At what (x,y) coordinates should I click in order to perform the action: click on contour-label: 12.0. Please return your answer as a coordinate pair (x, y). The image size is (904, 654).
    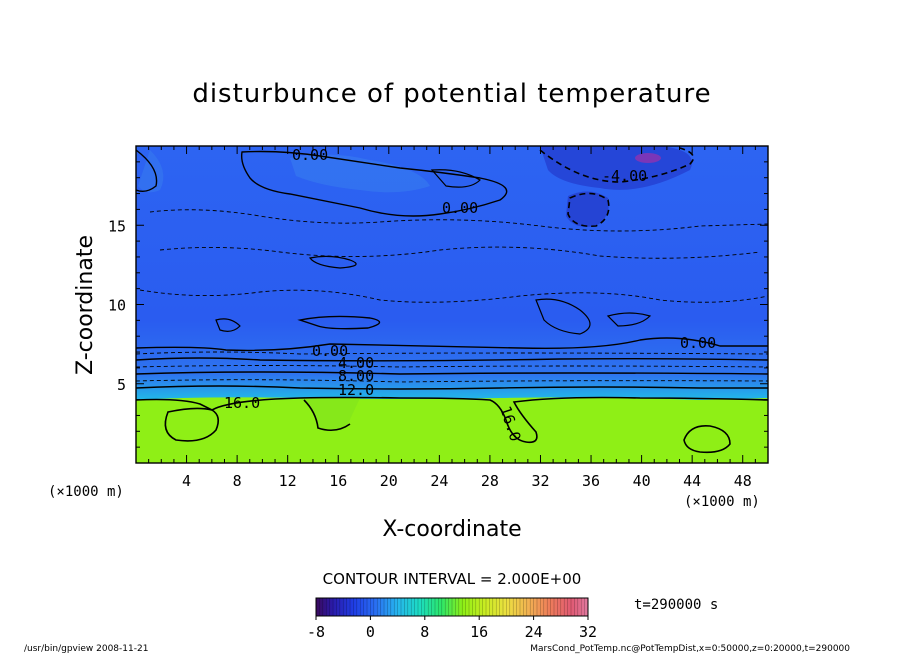
    Looking at the image, I should click on (356, 390).